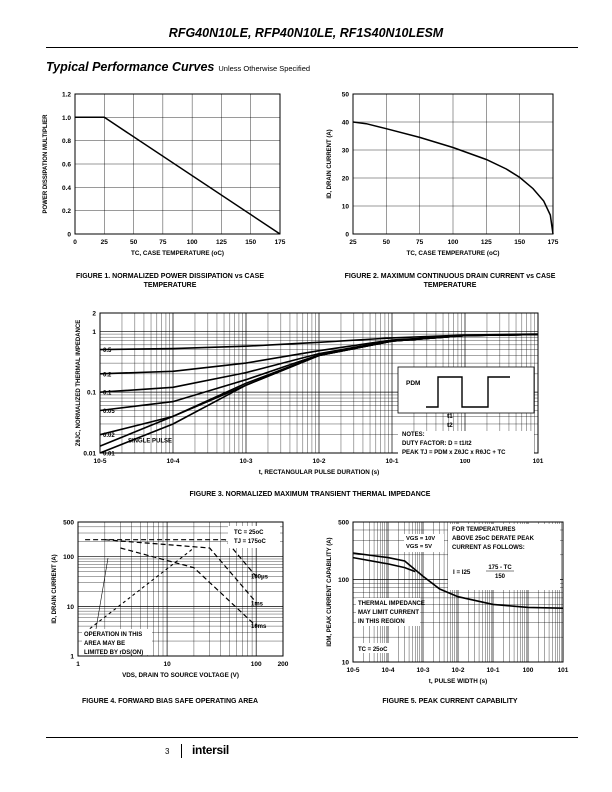 Image resolution: width=612 pixels, height=792 pixels. I want to click on legend-text: VGS = 10V, so click(420, 539).